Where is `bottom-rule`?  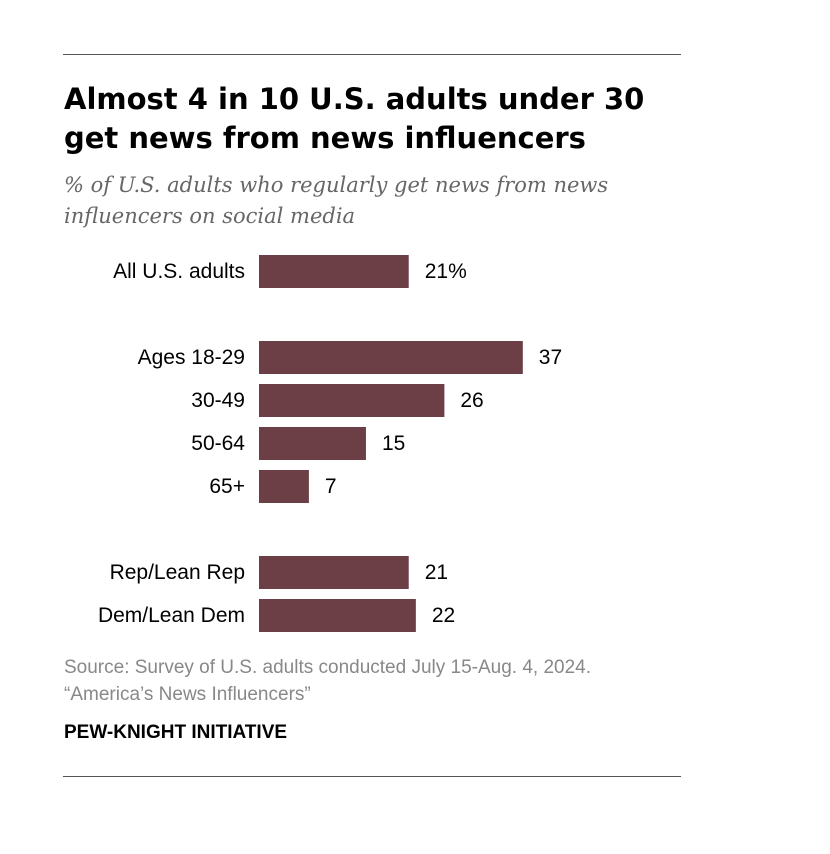 bottom-rule is located at coordinates (372, 776).